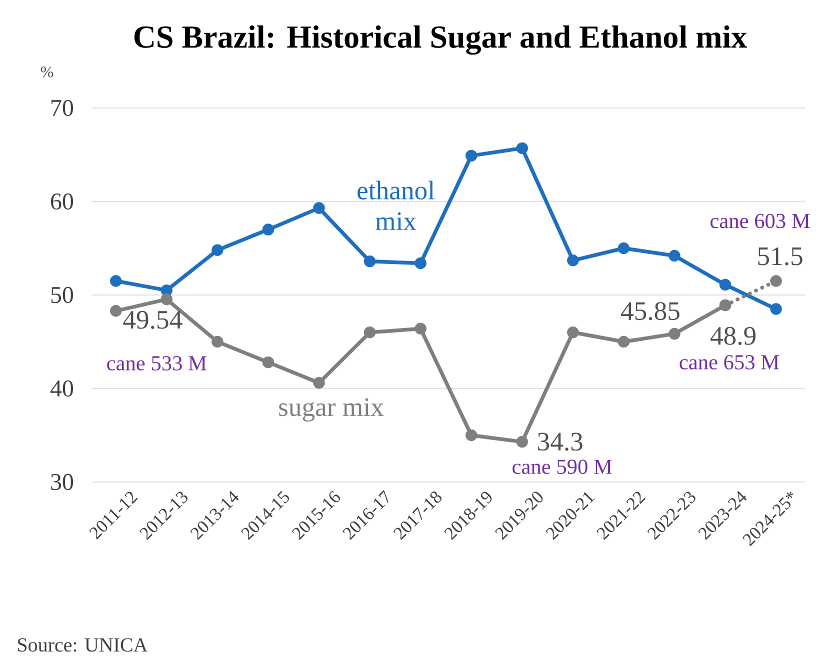 The width and height of the screenshot is (825, 668). Describe the element at coordinates (733, 335) in the screenshot. I see `data-label: 48.9` at that location.